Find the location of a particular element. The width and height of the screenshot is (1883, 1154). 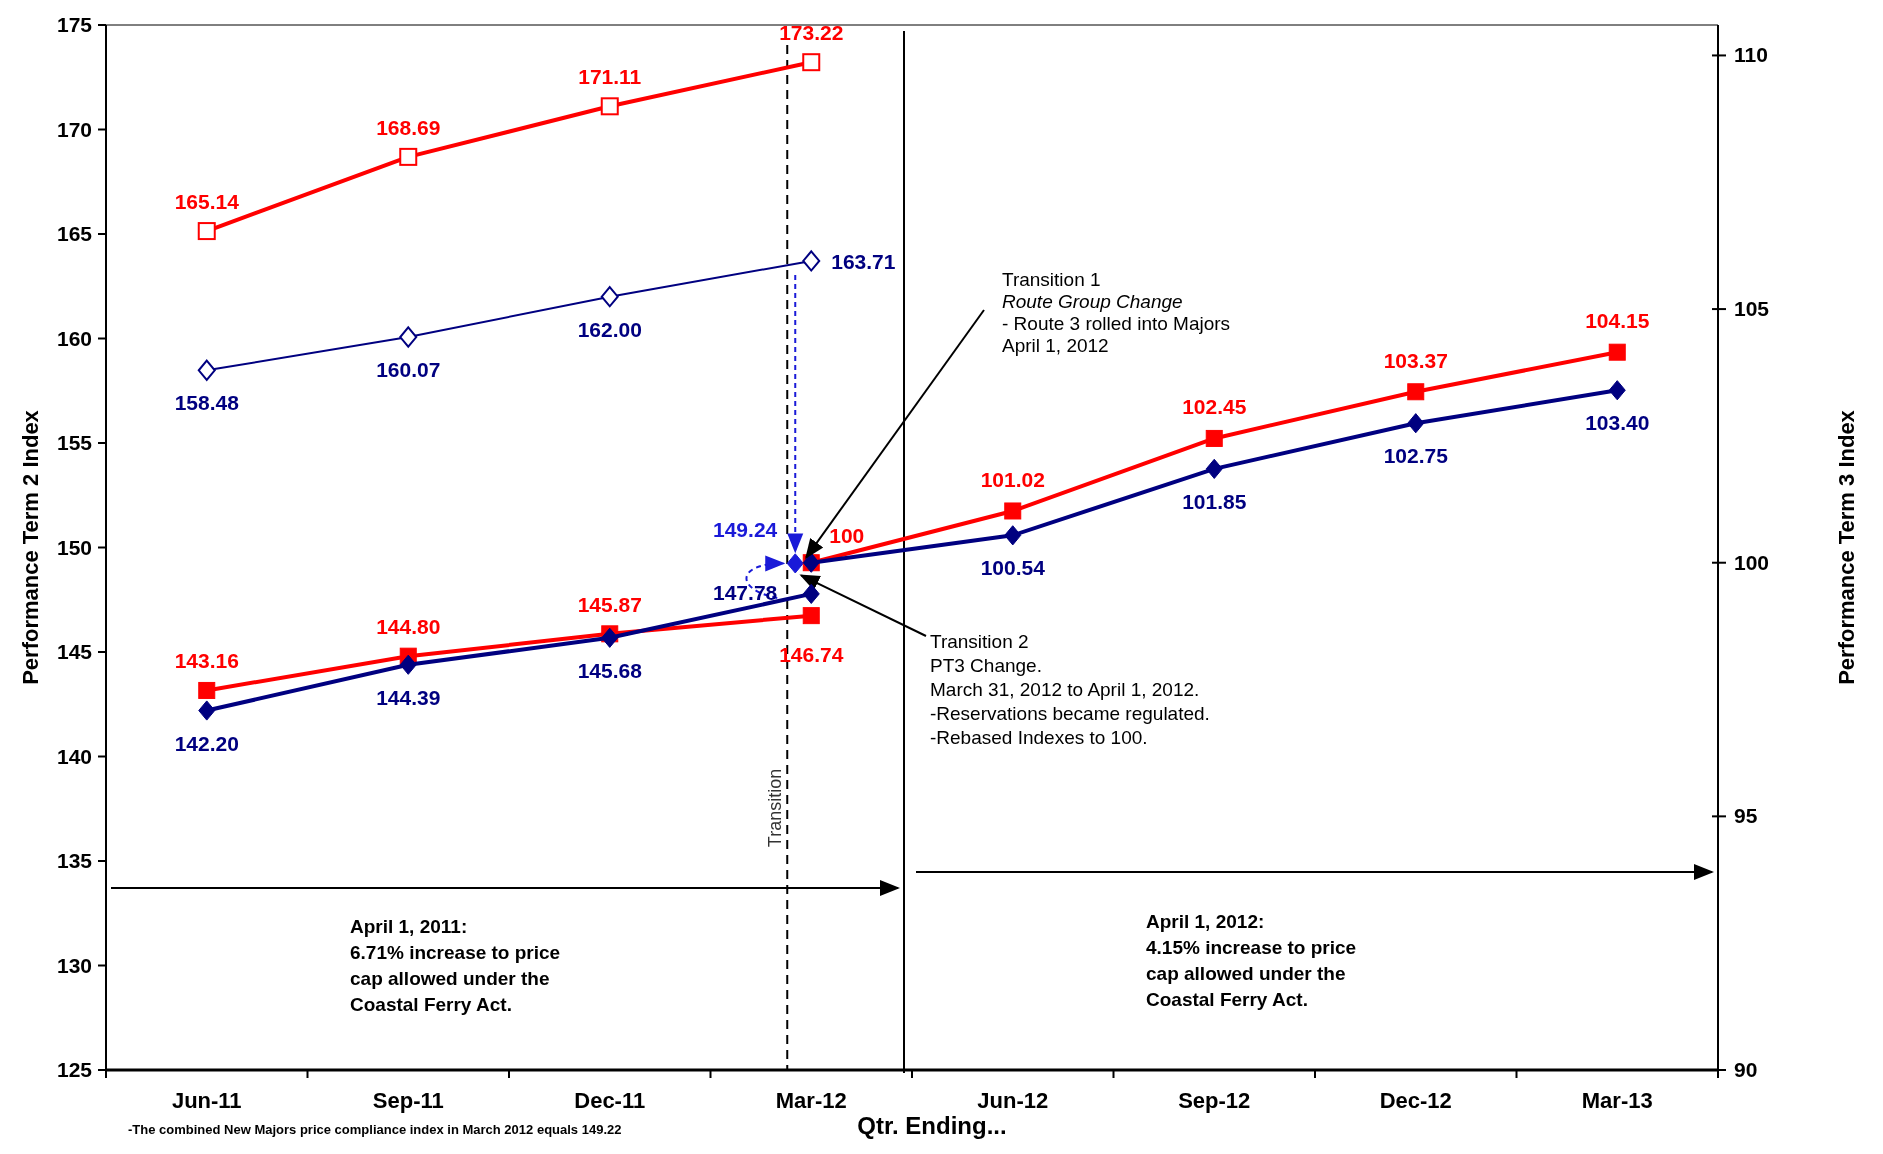

data-label: 143.16 is located at coordinates (206, 661).